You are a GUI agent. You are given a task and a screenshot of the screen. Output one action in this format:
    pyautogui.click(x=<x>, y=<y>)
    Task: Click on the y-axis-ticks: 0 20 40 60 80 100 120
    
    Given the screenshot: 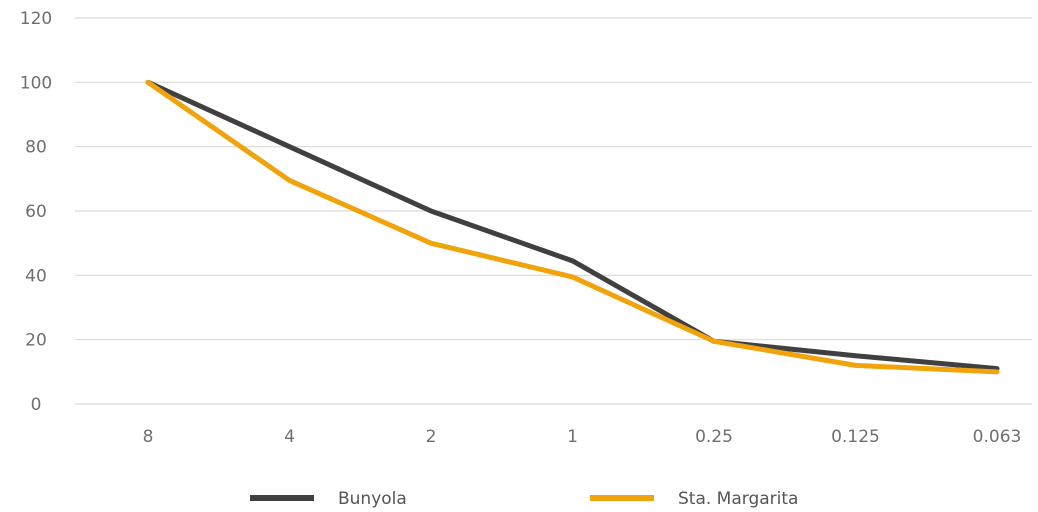 What is the action you would take?
    pyautogui.click(x=36, y=212)
    